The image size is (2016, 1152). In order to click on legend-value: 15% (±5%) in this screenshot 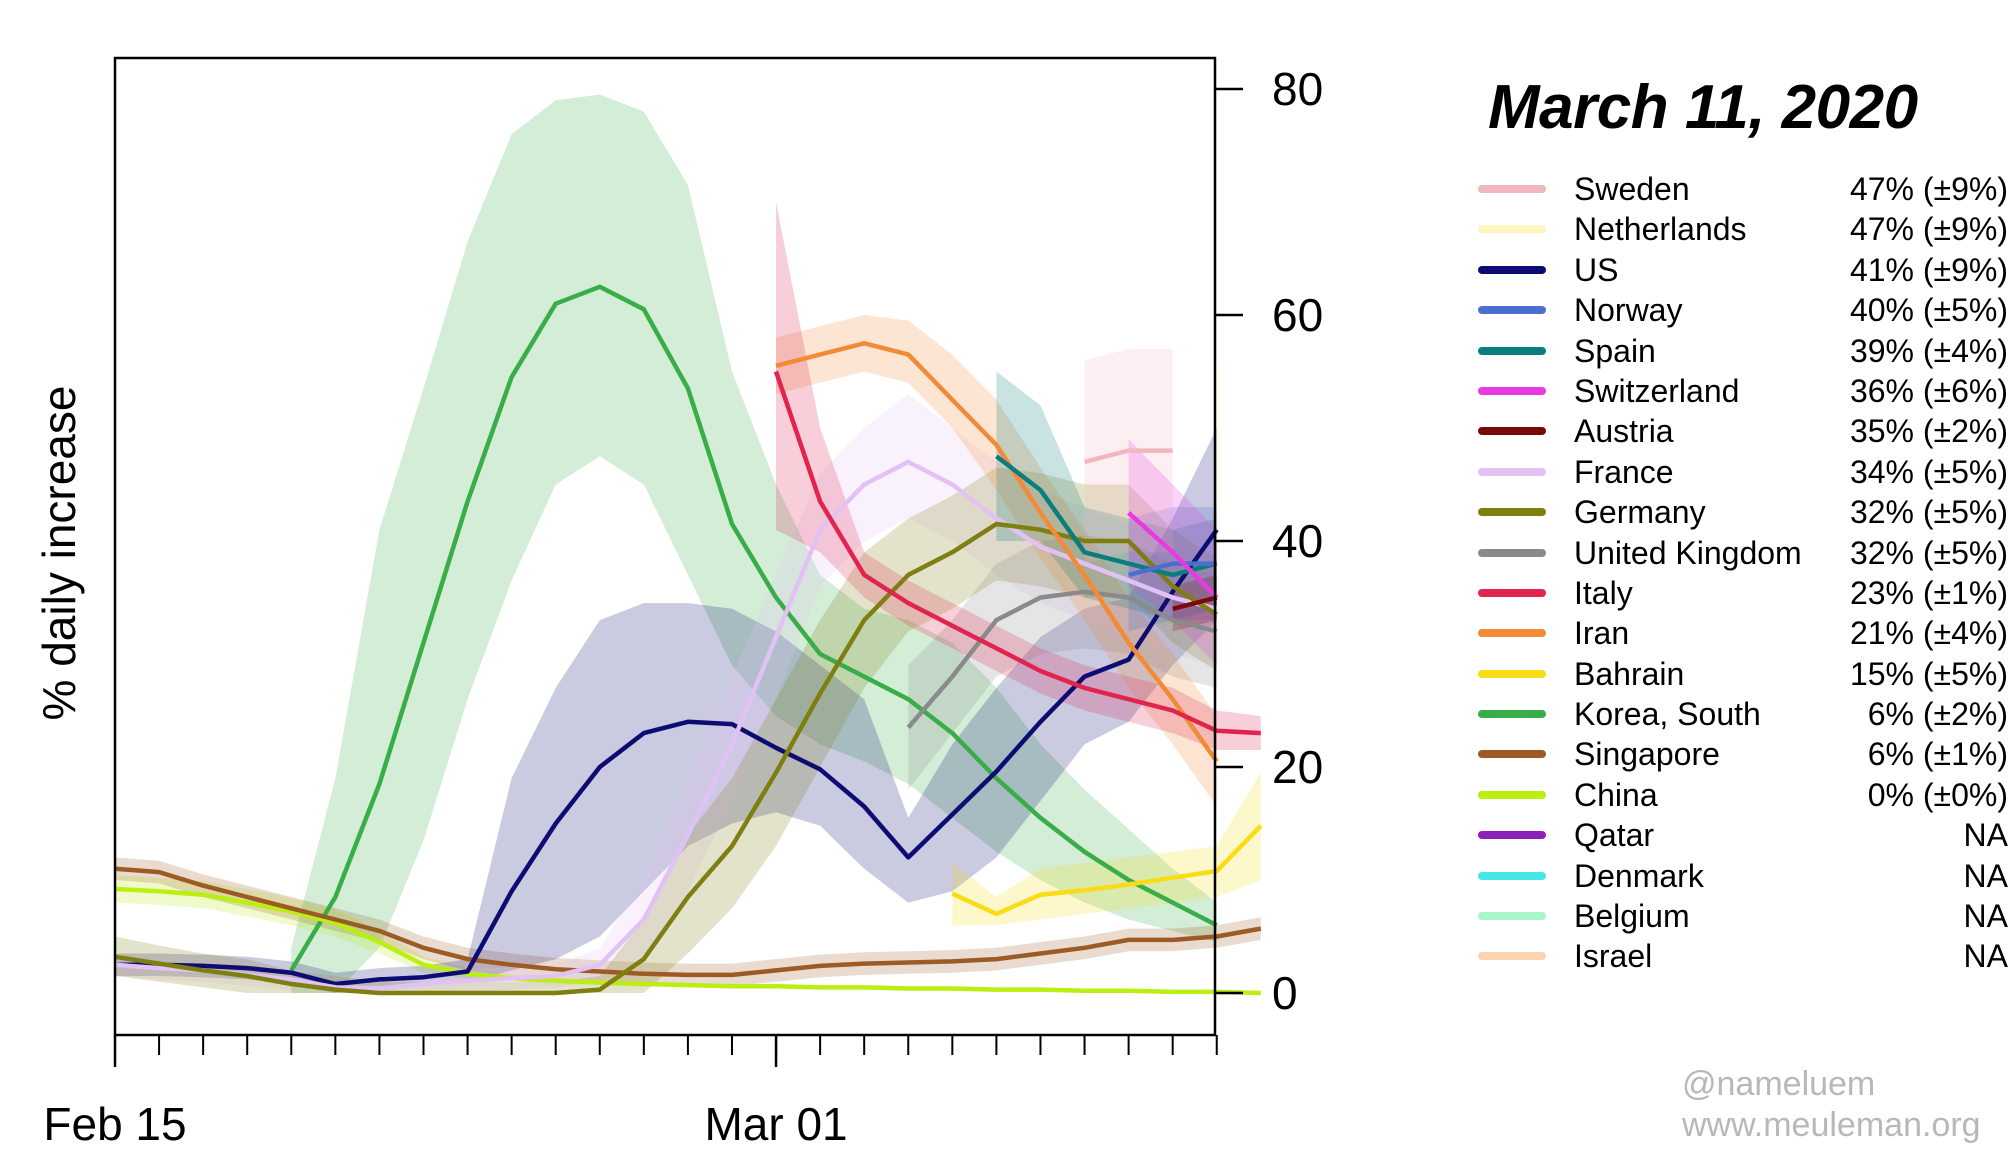, I will do `click(1928, 673)`.